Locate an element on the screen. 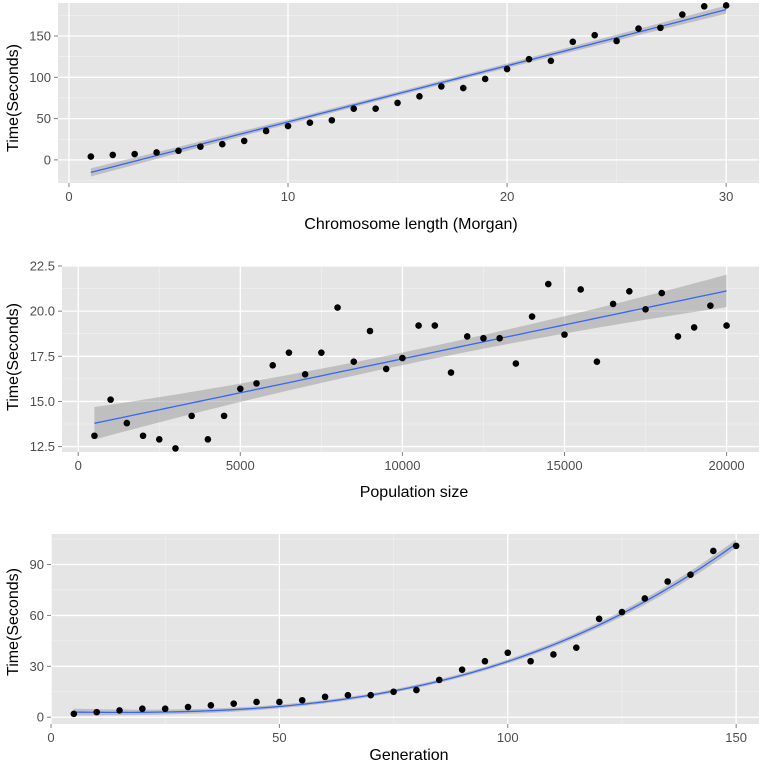 Image resolution: width=765 pixels, height=766 pixels. y-tick-label: 12.5 is located at coordinates (42, 446).